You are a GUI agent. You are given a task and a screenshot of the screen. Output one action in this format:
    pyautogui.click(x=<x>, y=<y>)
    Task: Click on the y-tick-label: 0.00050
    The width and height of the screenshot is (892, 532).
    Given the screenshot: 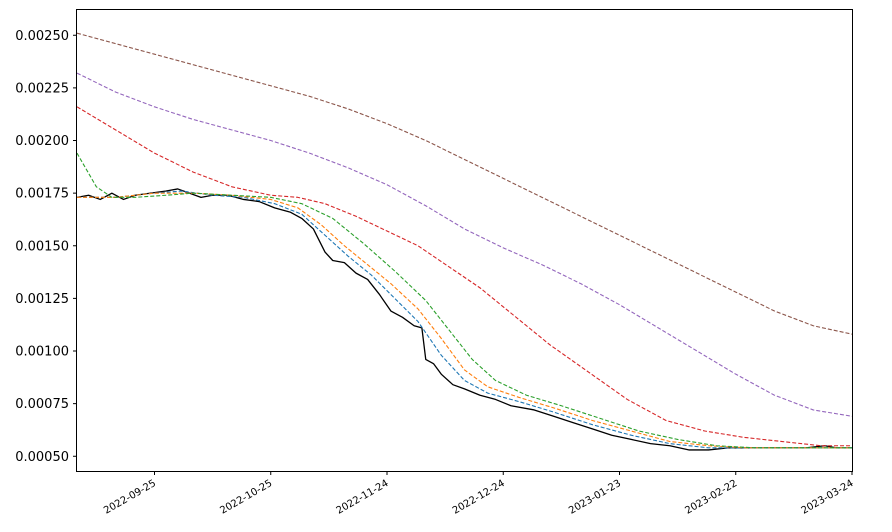 What is the action you would take?
    pyautogui.click(x=42, y=457)
    